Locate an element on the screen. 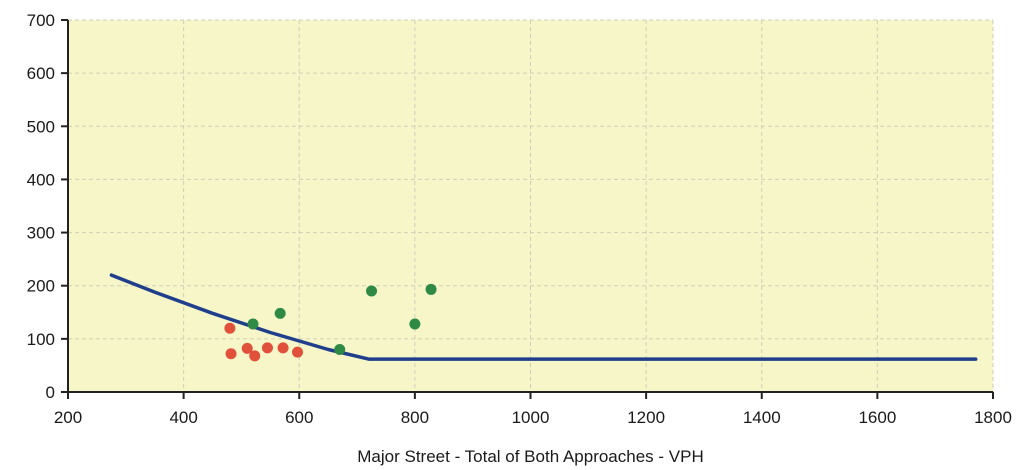 The width and height of the screenshot is (1018, 470). x-tick-label: 1000 is located at coordinates (531, 417).